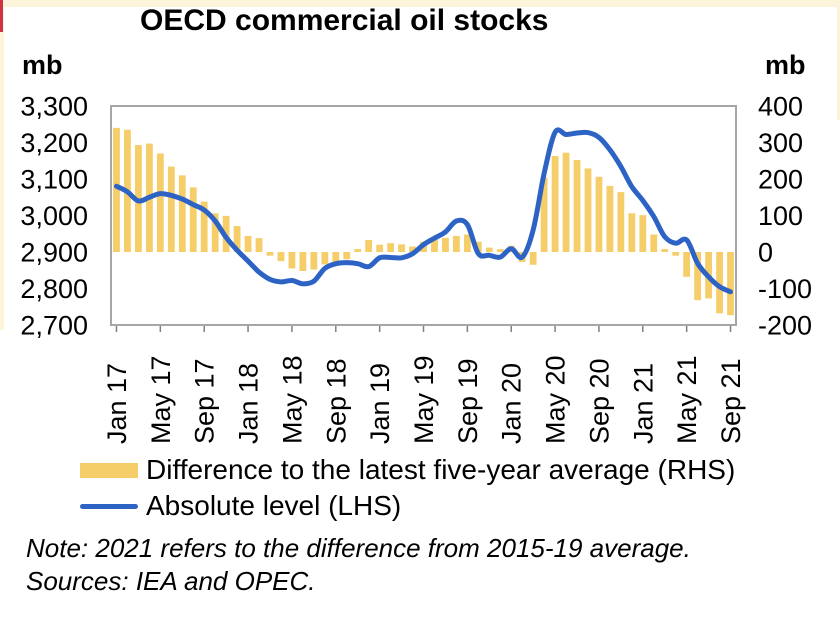 The height and width of the screenshot is (618, 840). What do you see at coordinates (676, 254) in the screenshot?
I see `bar-Apr 21` at bounding box center [676, 254].